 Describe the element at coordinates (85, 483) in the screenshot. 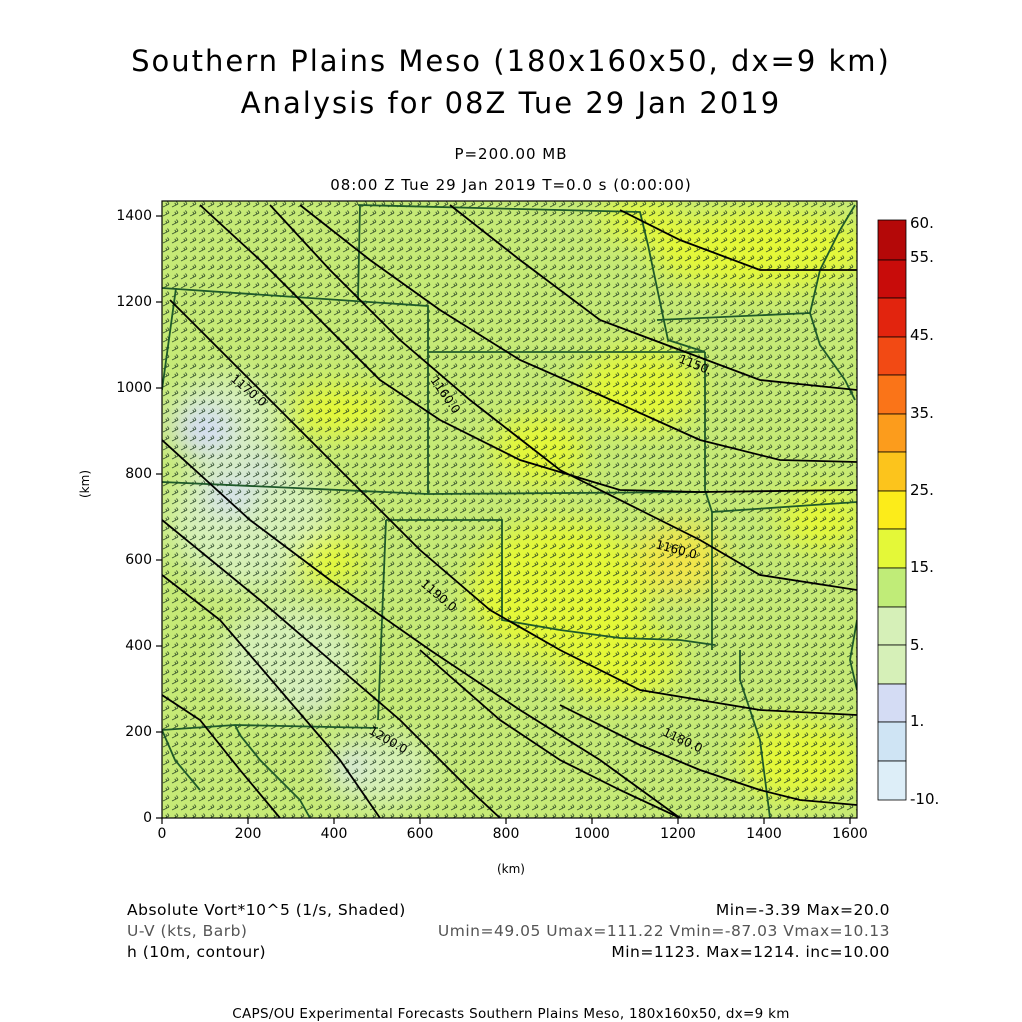

I see `y-axis-unit: (km)` at that location.